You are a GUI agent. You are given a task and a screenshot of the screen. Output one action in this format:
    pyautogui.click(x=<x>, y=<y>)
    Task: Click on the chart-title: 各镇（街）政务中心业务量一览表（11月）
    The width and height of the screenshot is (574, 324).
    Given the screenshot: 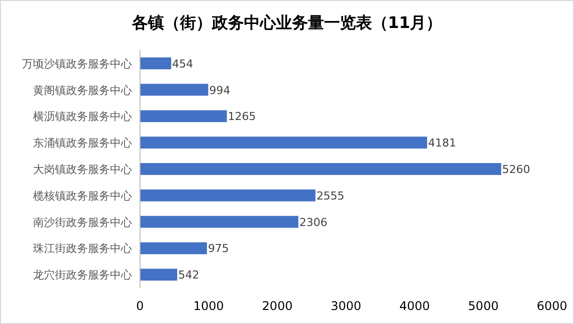 What is the action you would take?
    pyautogui.click(x=286, y=22)
    